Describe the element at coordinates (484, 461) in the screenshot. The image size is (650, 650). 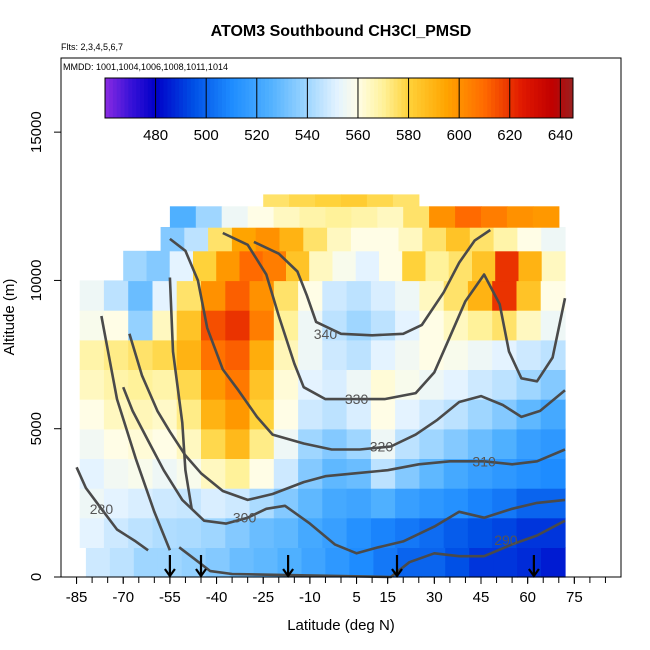
I see `contour-label: 310` at that location.